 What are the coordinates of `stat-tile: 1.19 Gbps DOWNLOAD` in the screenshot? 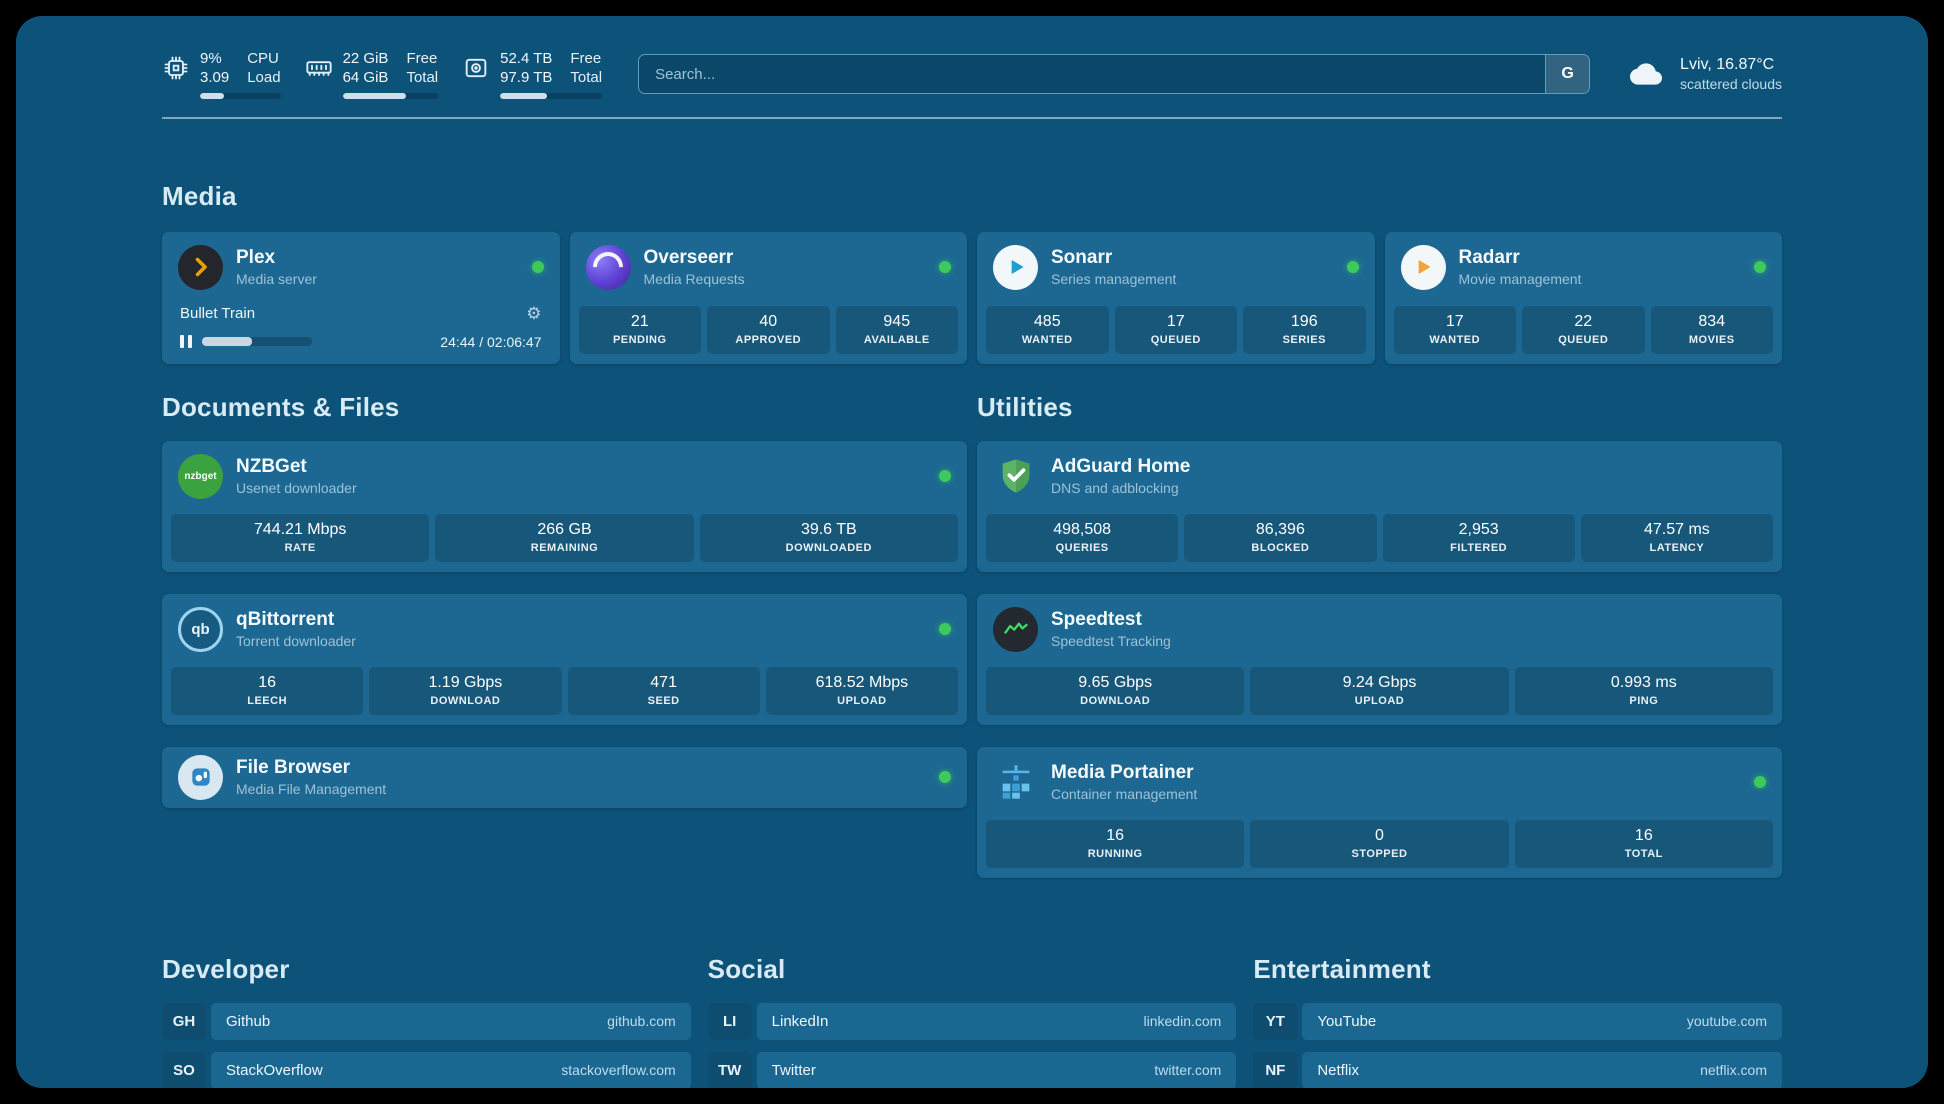 It's located at (465, 690).